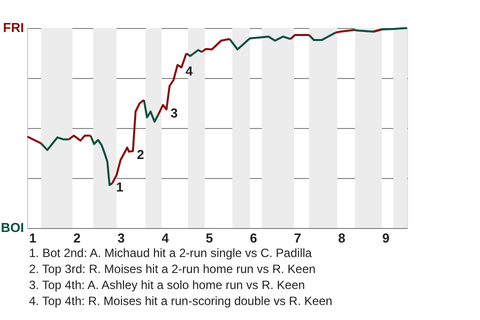  Describe the element at coordinates (13, 27) in the screenshot. I see `text: FRI` at that location.